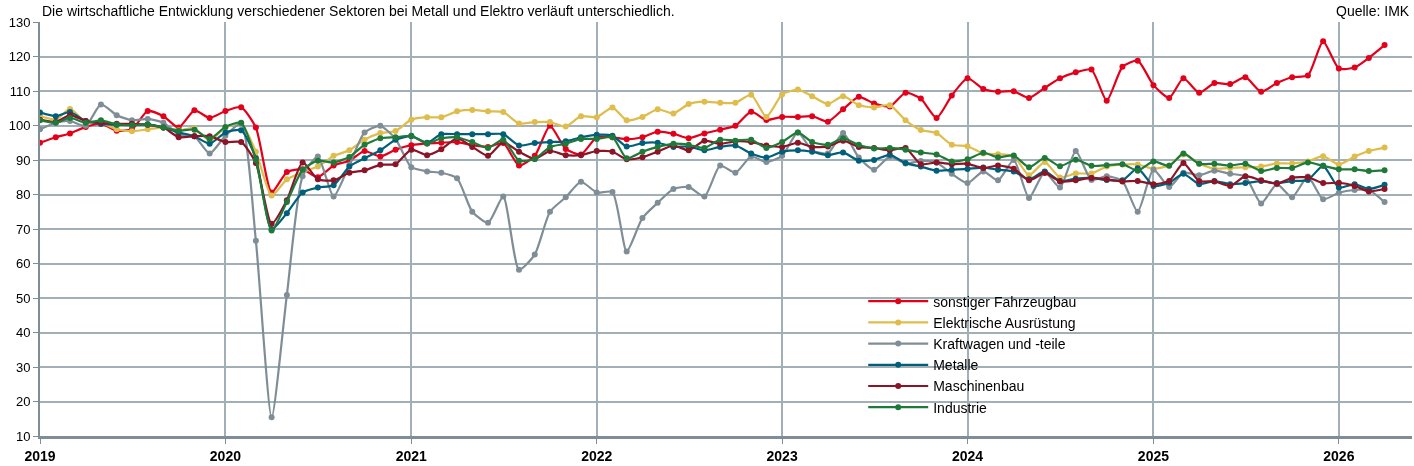 The height and width of the screenshot is (466, 1414). I want to click on x-tick-label: 2023, so click(782, 455).